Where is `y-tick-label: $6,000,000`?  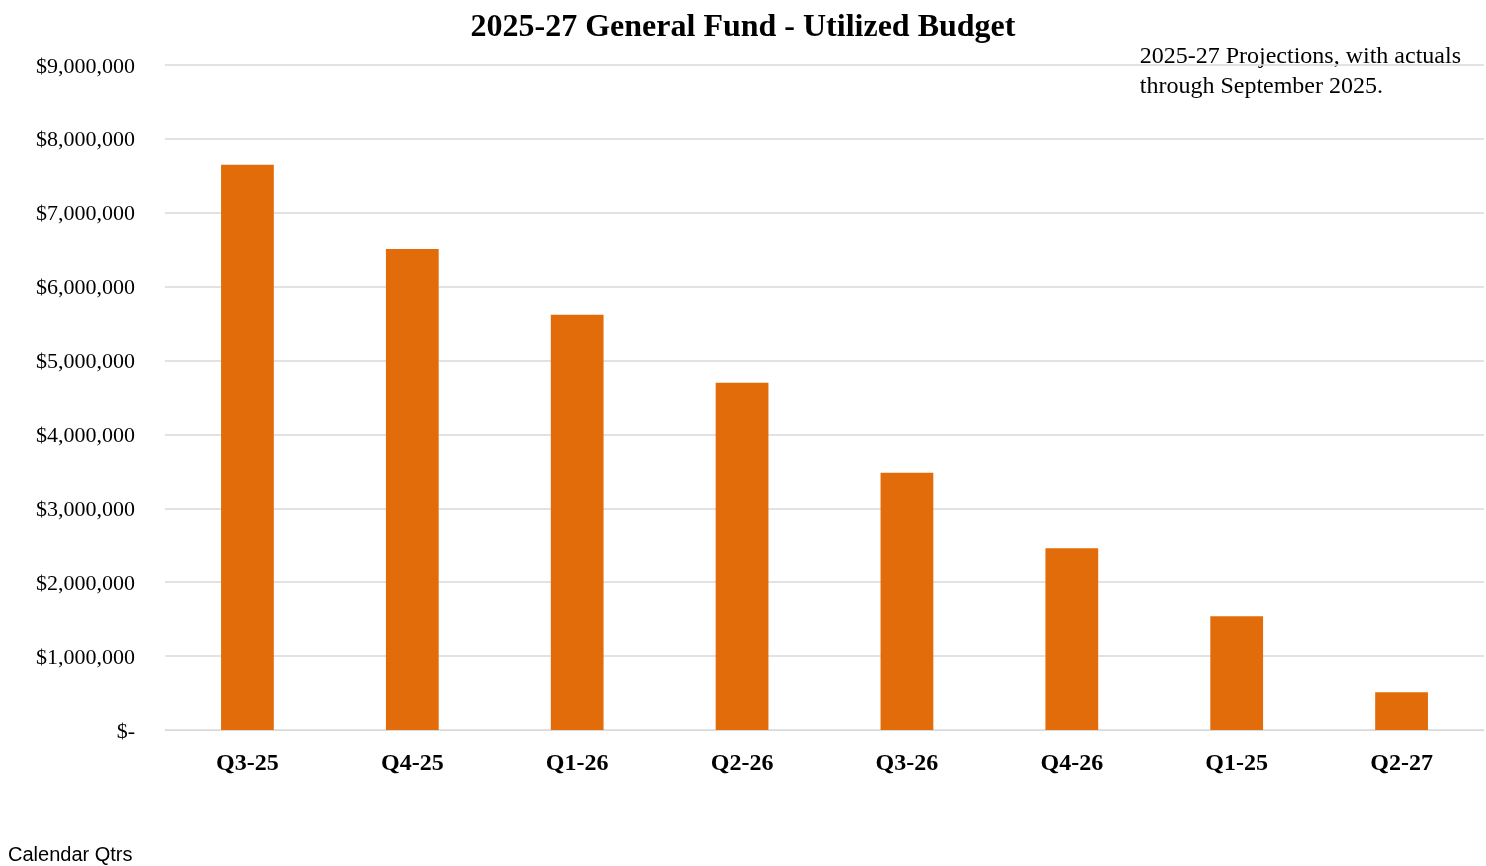 y-tick-label: $6,000,000 is located at coordinates (85, 287).